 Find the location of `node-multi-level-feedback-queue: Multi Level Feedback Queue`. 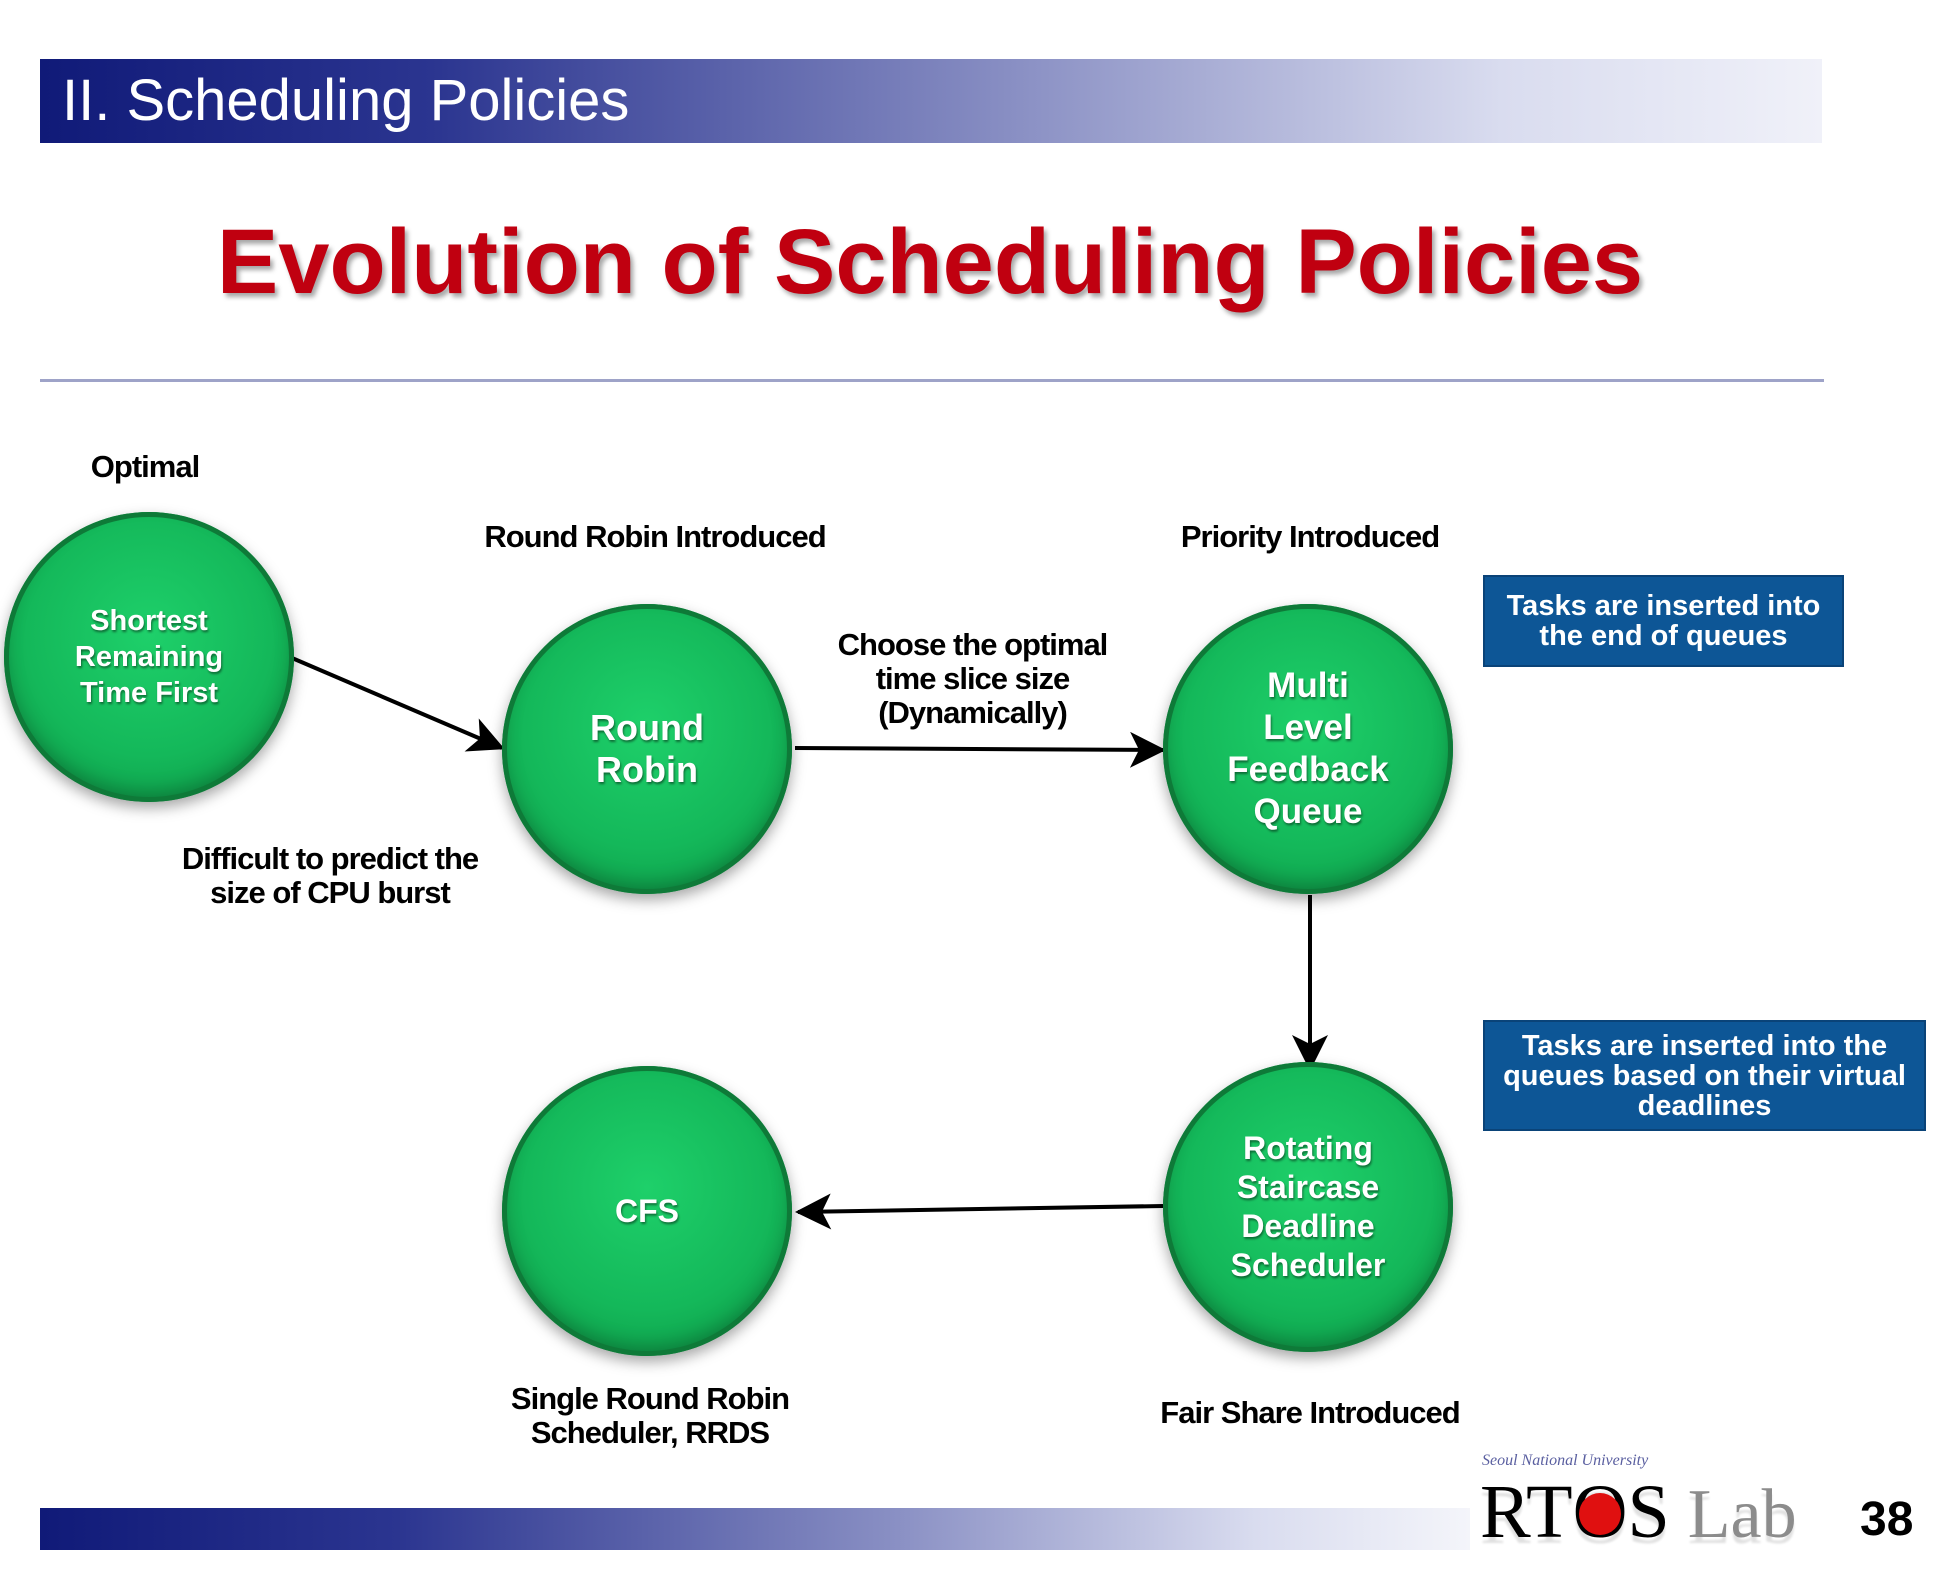

node-multi-level-feedback-queue: Multi Level Feedback Queue is located at coordinates (1308, 749).